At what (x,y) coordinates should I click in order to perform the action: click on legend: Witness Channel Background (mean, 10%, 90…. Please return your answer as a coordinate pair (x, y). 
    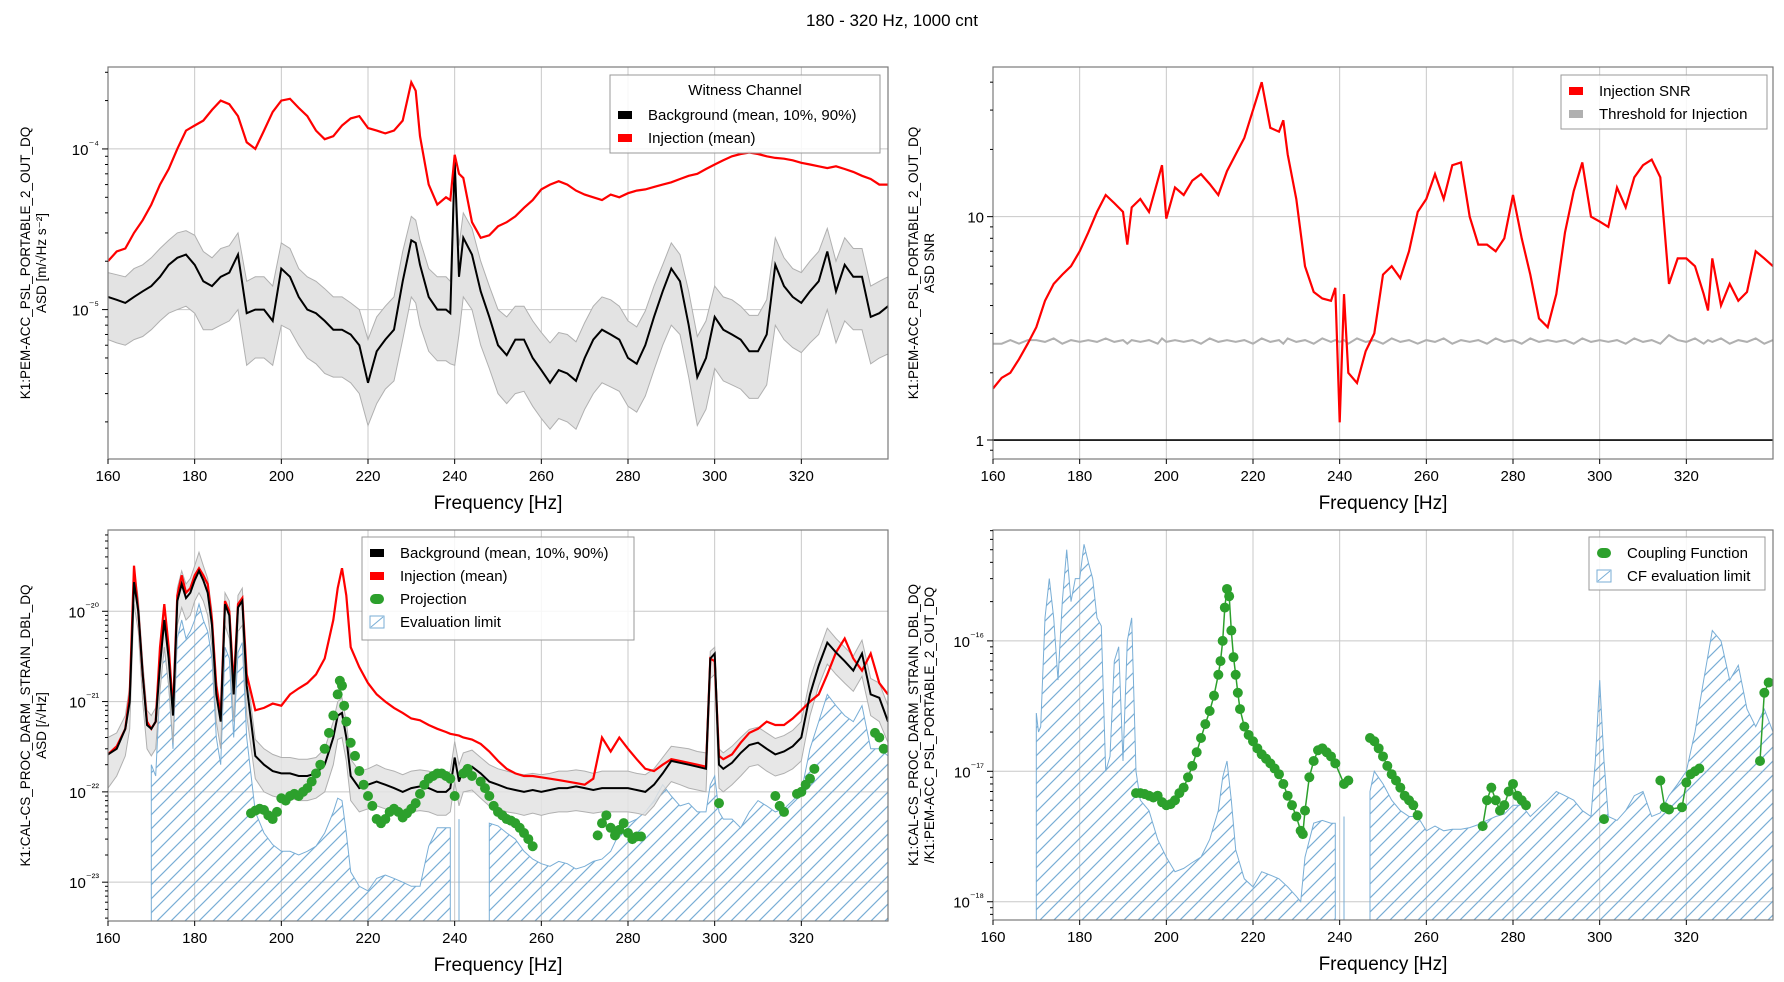
    Looking at the image, I should click on (745, 114).